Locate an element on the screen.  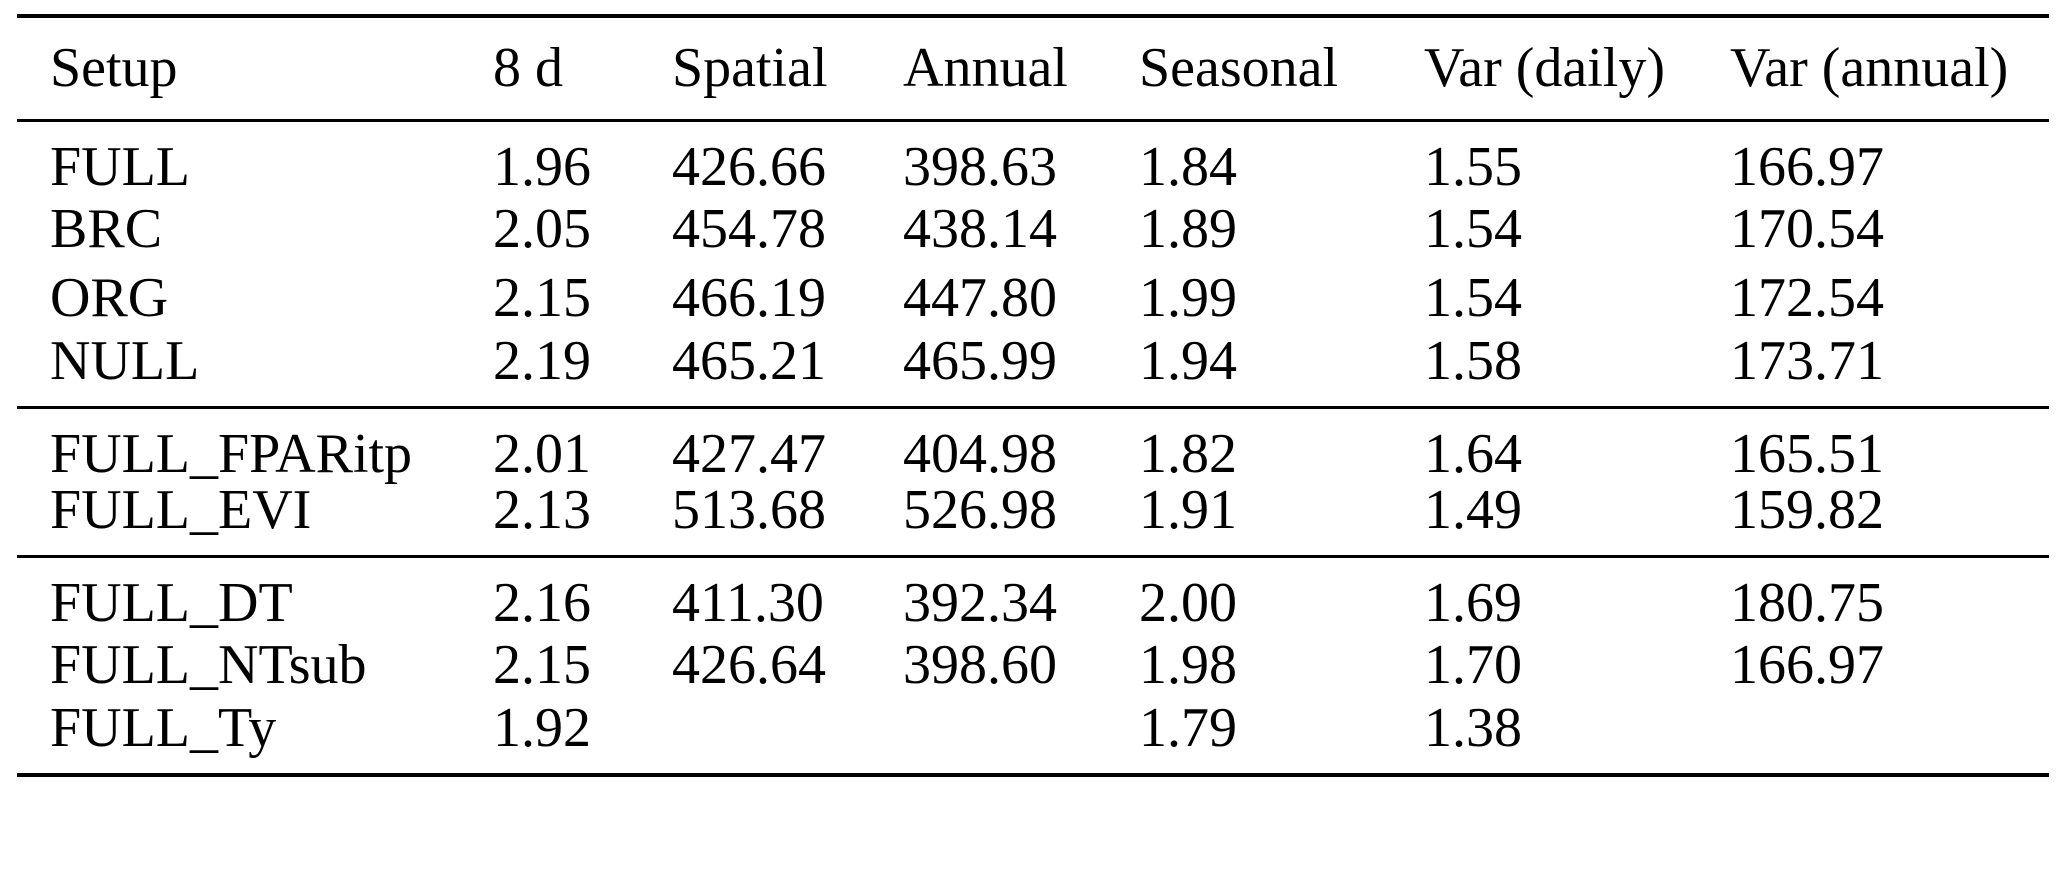
table-row: FULL_DT 2.16 411.30 392.34 2.00 1.69 180.75 is located at coordinates (1033, 593).